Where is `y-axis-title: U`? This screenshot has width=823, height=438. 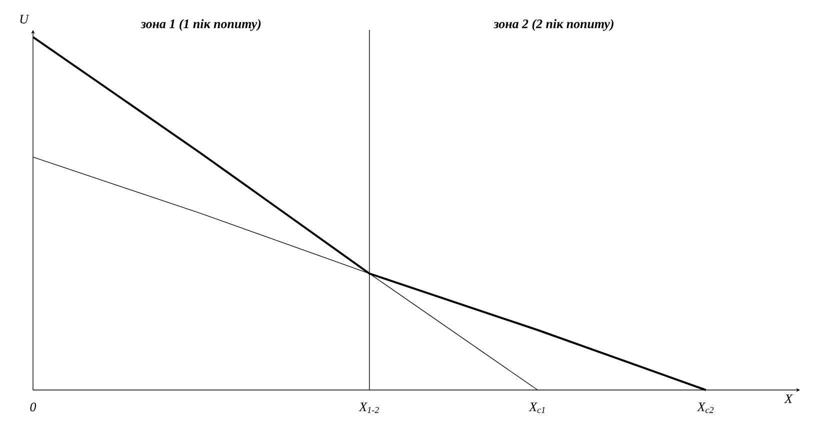 y-axis-title: U is located at coordinates (25, 19).